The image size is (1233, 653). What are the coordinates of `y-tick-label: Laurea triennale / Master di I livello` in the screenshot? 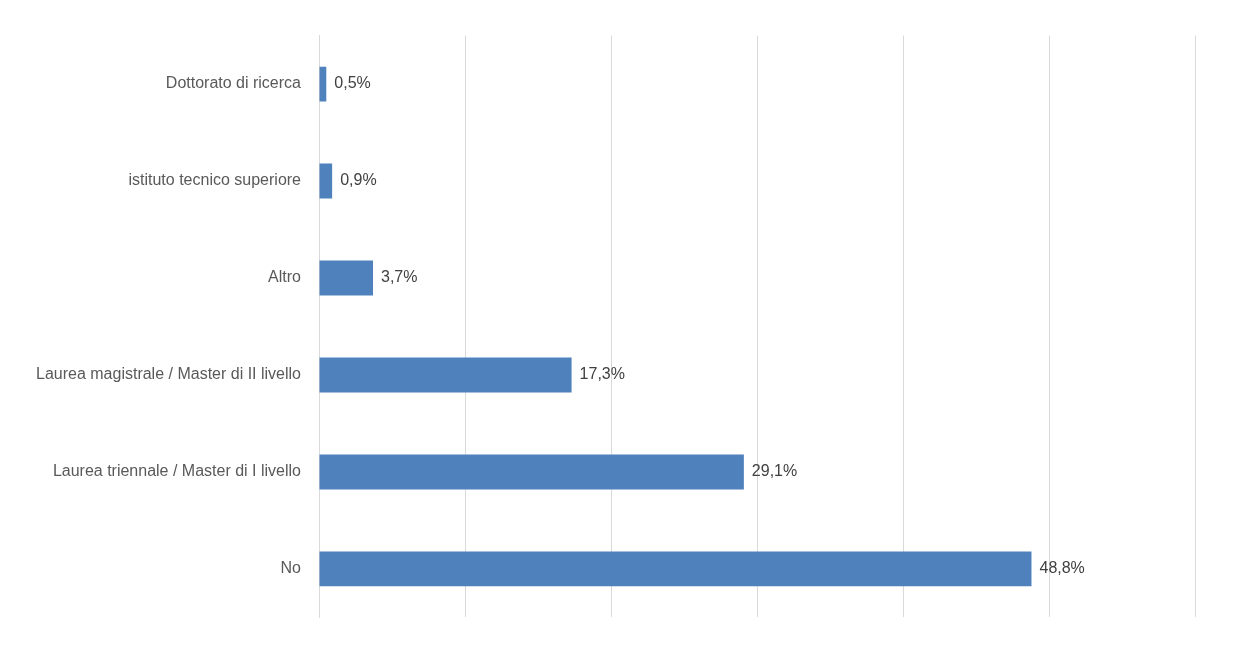 It's located at (177, 471).